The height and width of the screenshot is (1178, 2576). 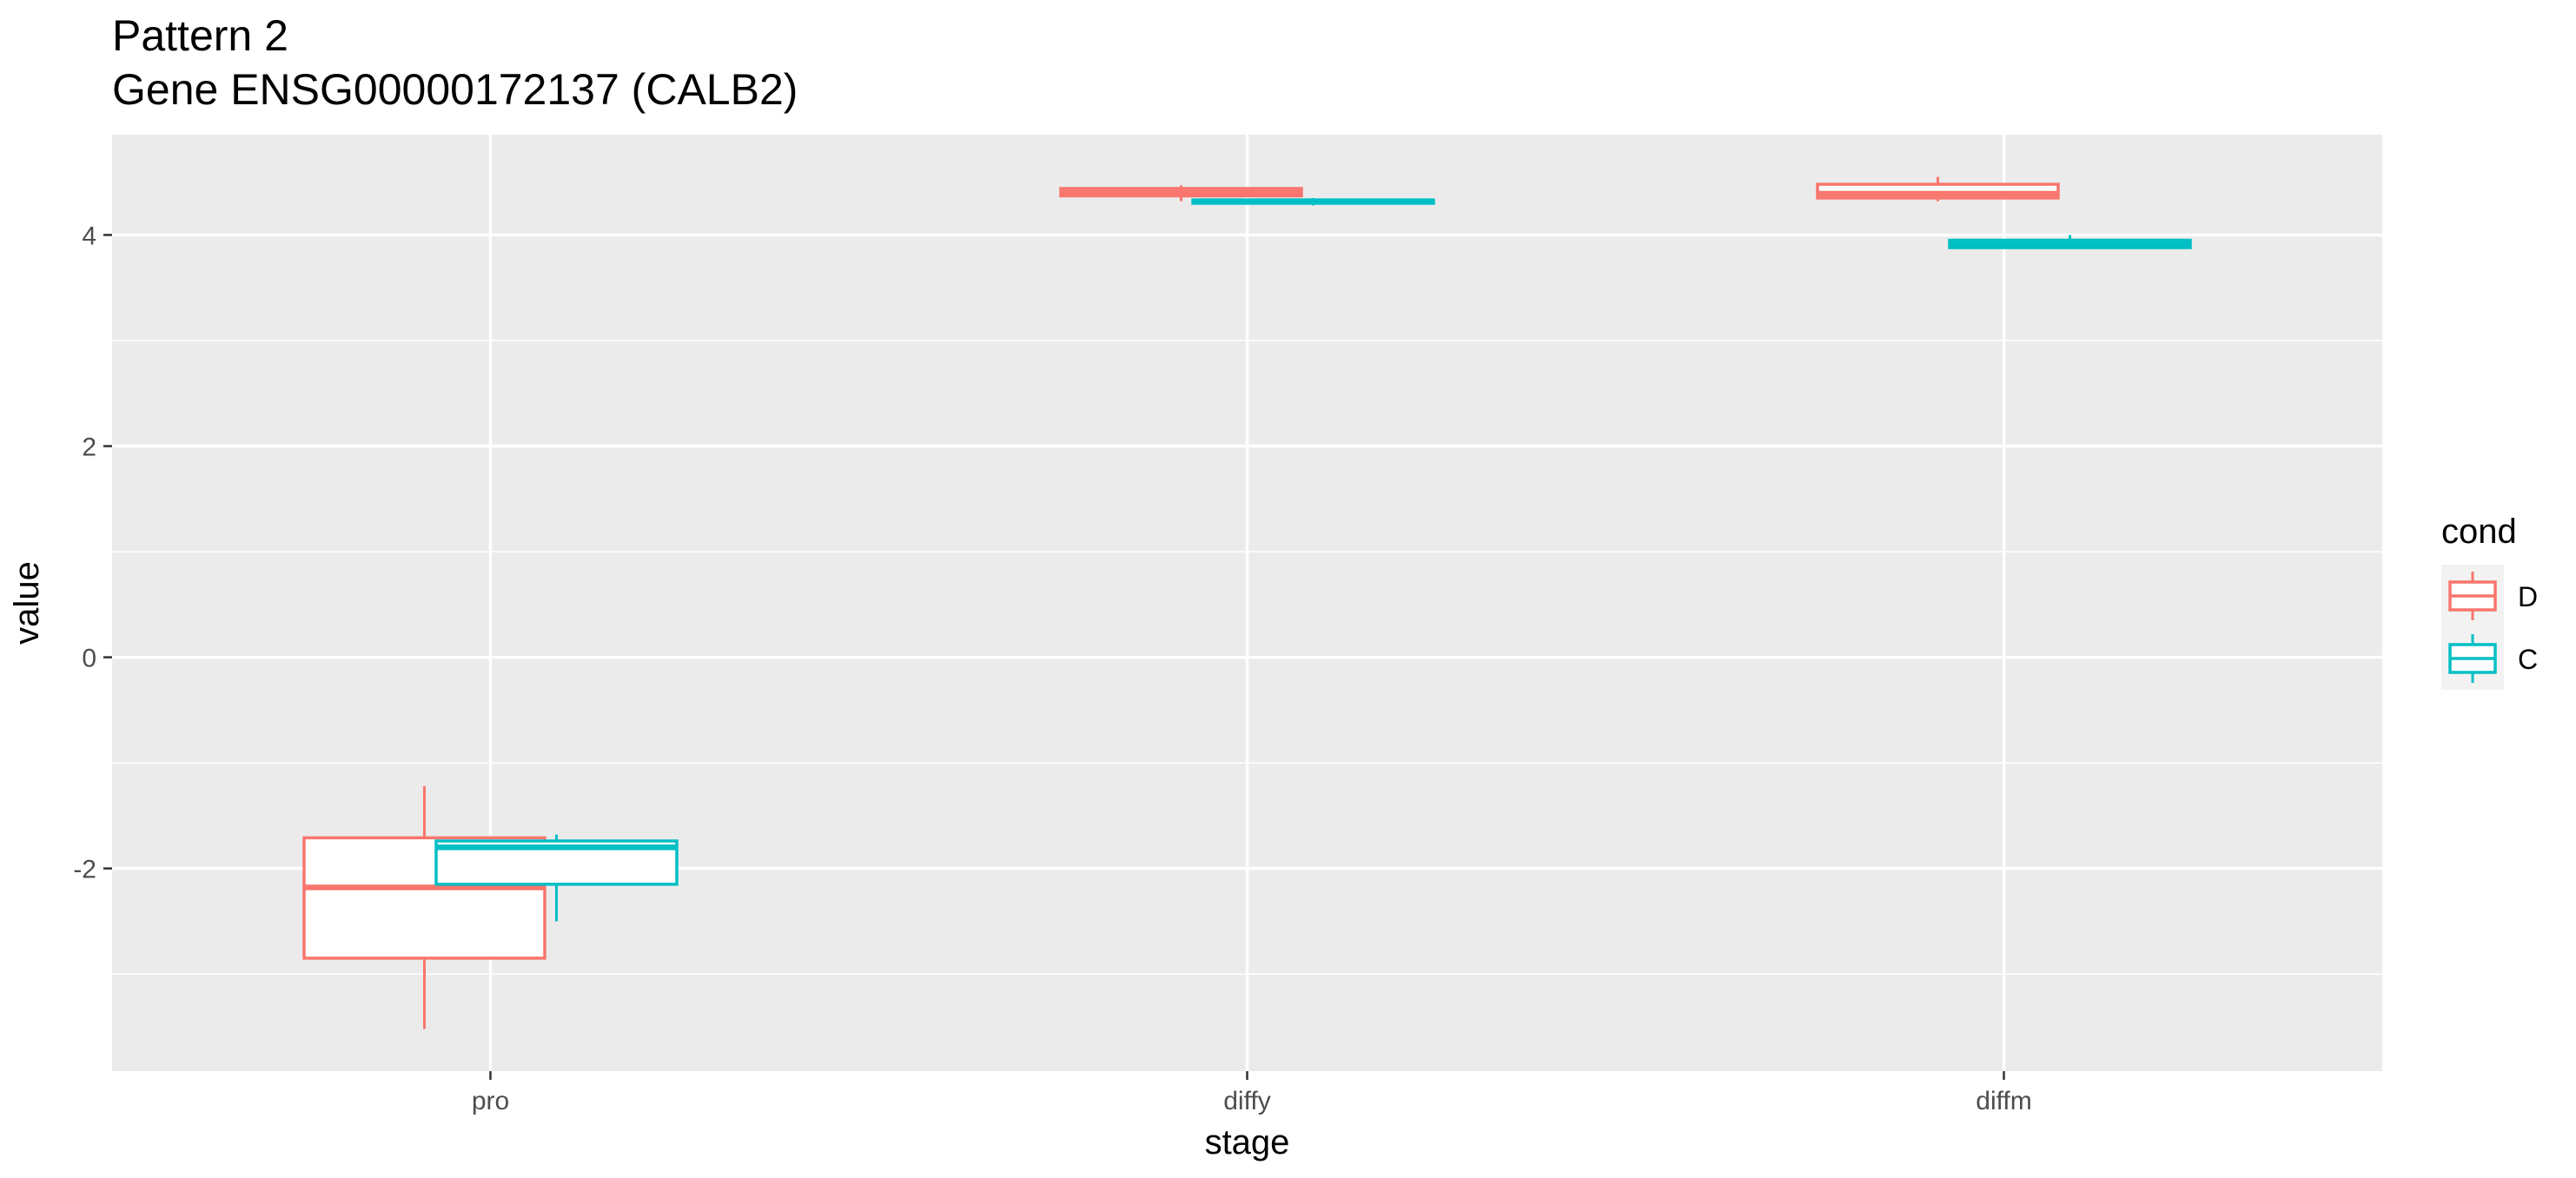 I want to click on legend-label-D: D, so click(x=2528, y=596).